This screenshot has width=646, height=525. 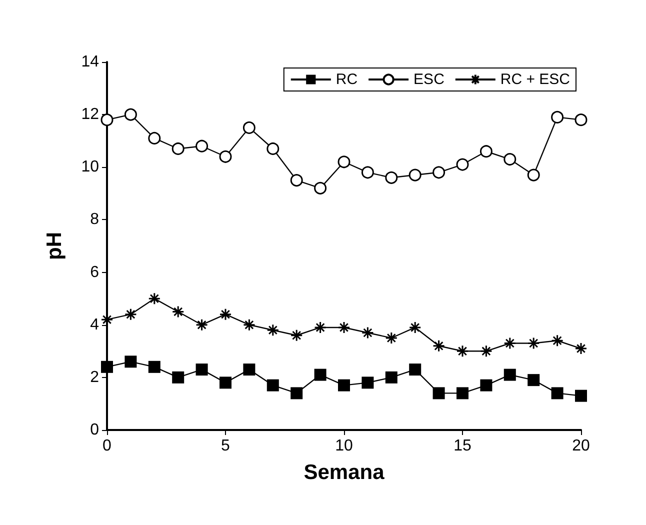 What do you see at coordinates (535, 79) in the screenshot?
I see `legend-label: RC + ESC` at bounding box center [535, 79].